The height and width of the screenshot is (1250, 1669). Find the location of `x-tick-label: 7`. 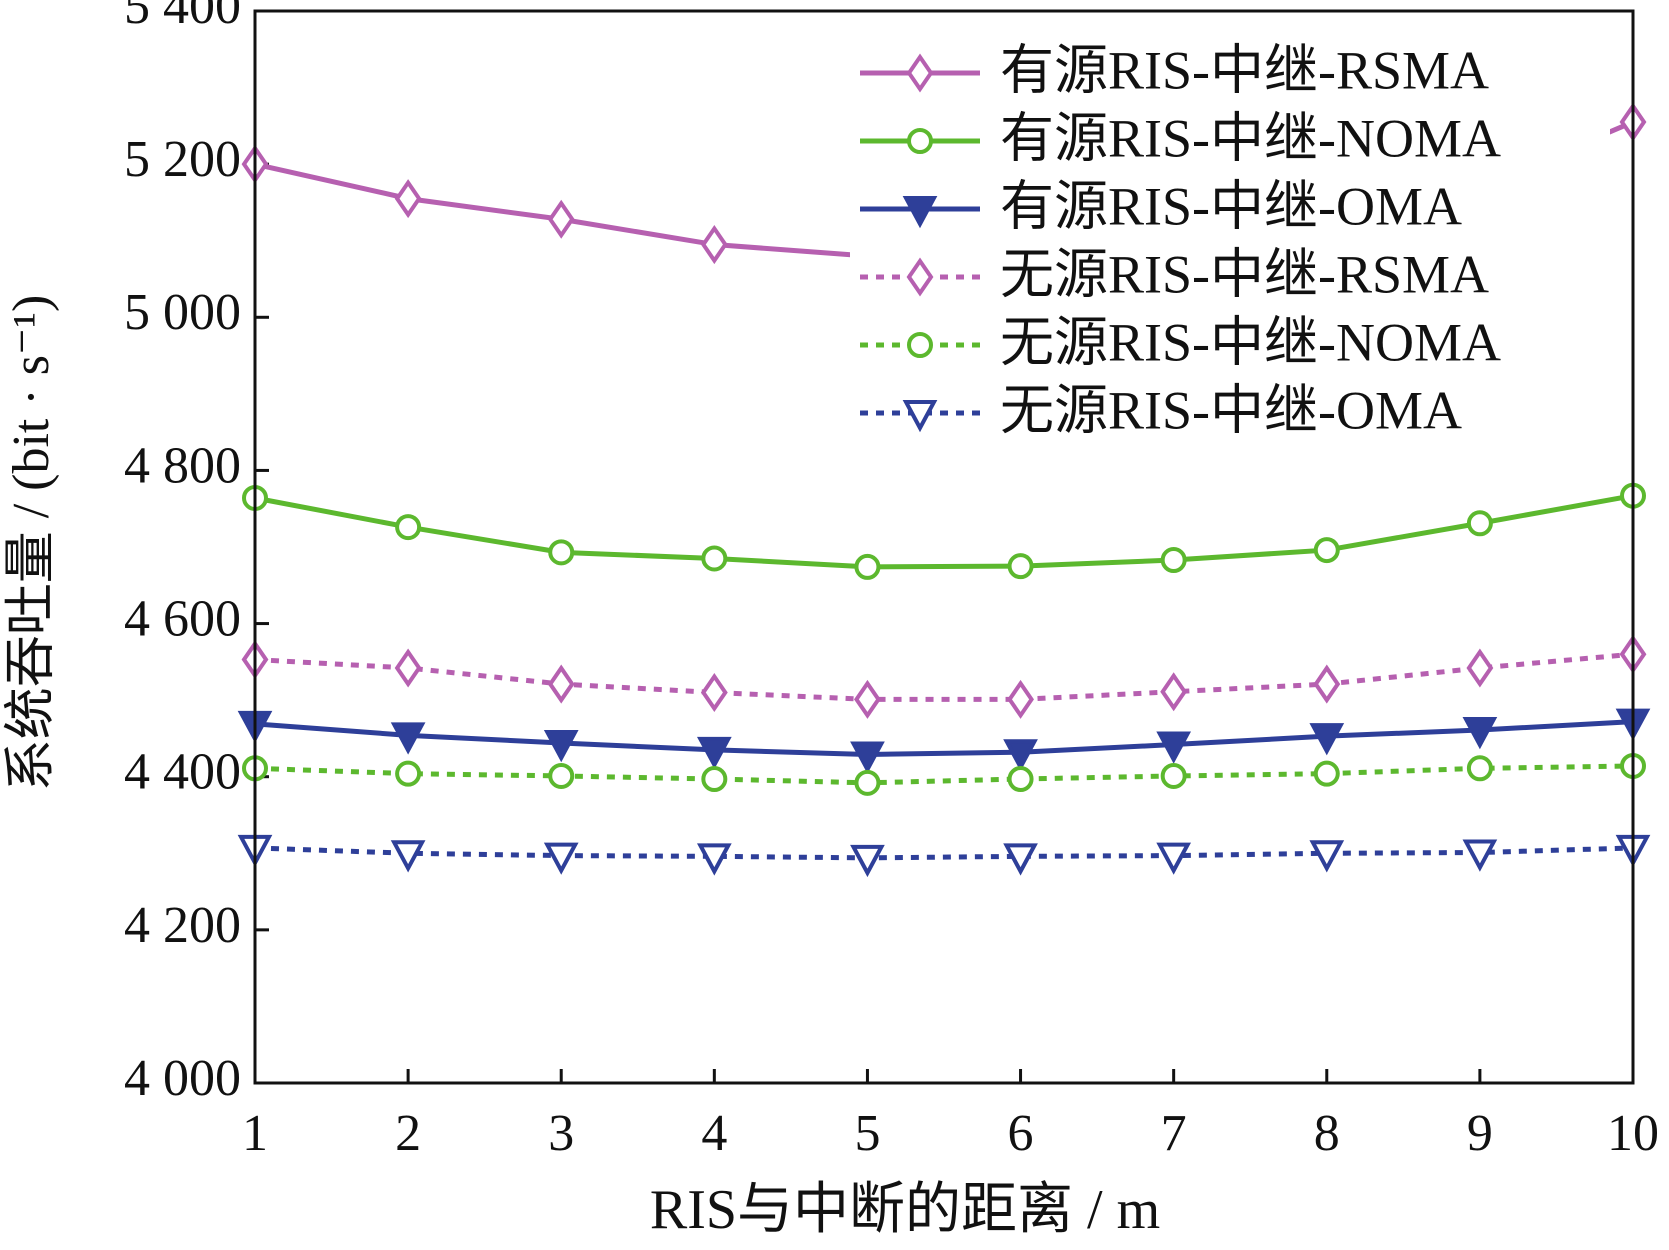

x-tick-label: 7 is located at coordinates (1174, 1133).